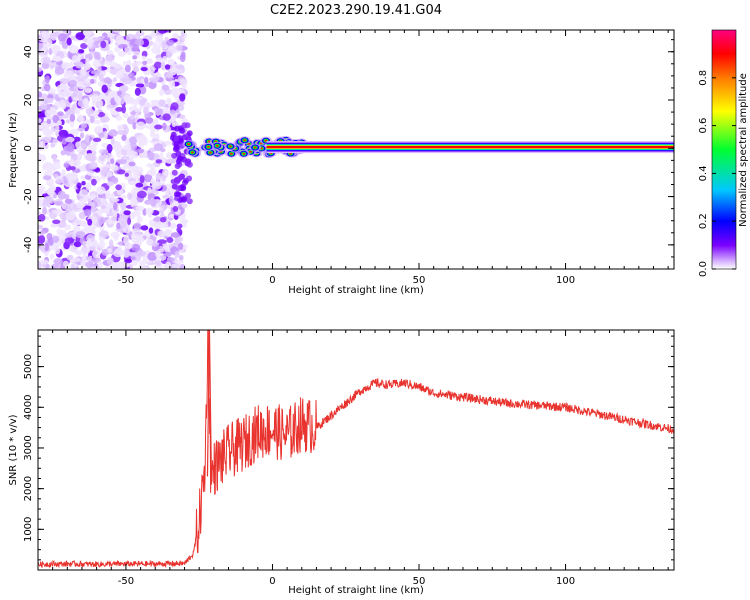  What do you see at coordinates (565, 280) in the screenshot?
I see `x-tick-label: 100` at bounding box center [565, 280].